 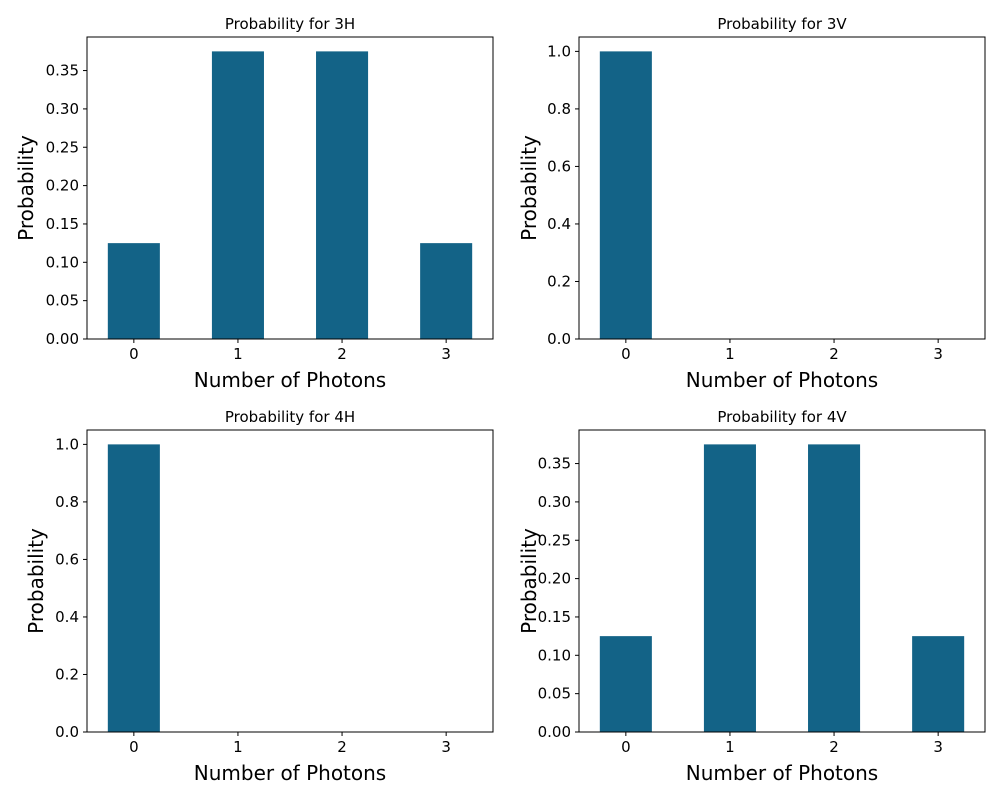 I want to click on chart-title: Probability for 4H, so click(x=290, y=417).